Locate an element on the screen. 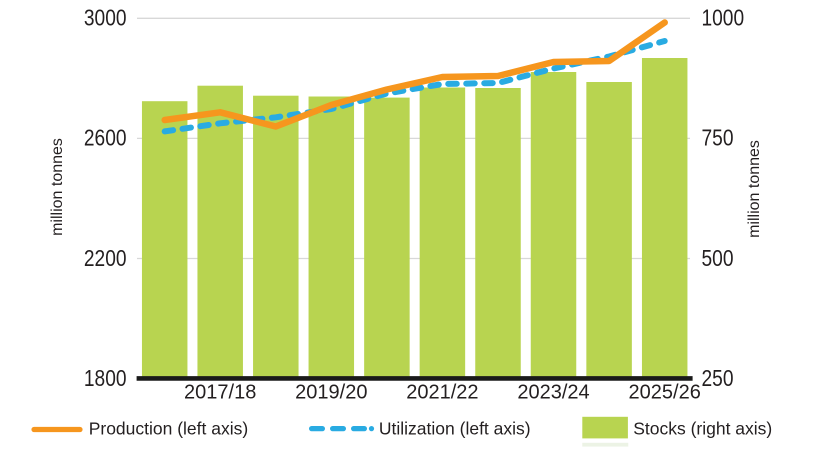 The width and height of the screenshot is (820, 462). svg-text: 1800 is located at coordinates (105, 378).